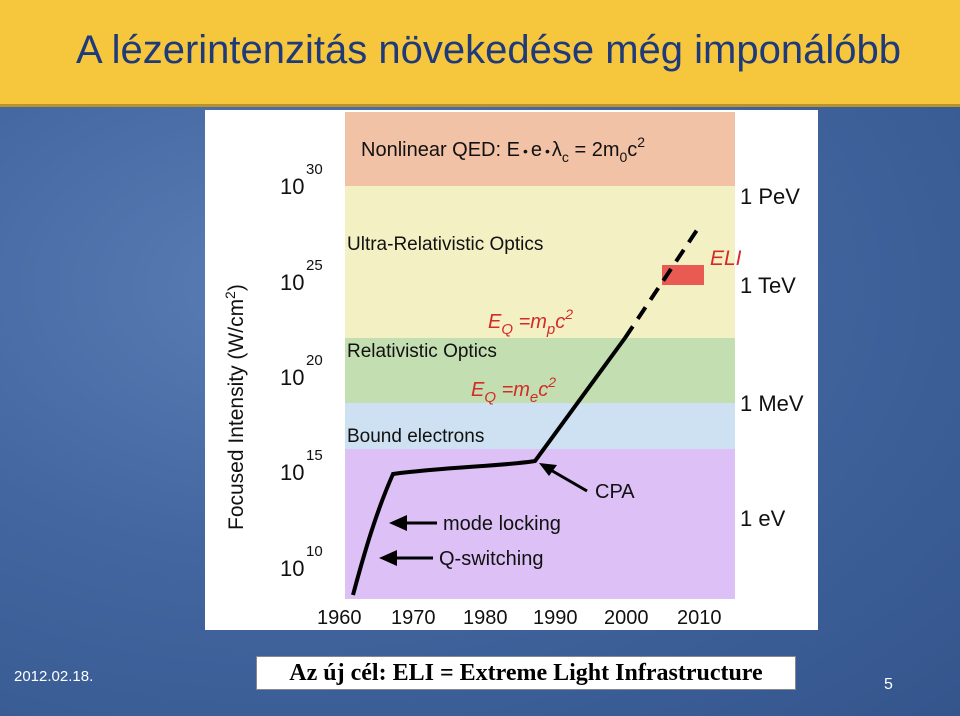 The height and width of the screenshot is (716, 960). What do you see at coordinates (770, 196) in the screenshot?
I see `energy-label-pev: 1 PeV` at bounding box center [770, 196].